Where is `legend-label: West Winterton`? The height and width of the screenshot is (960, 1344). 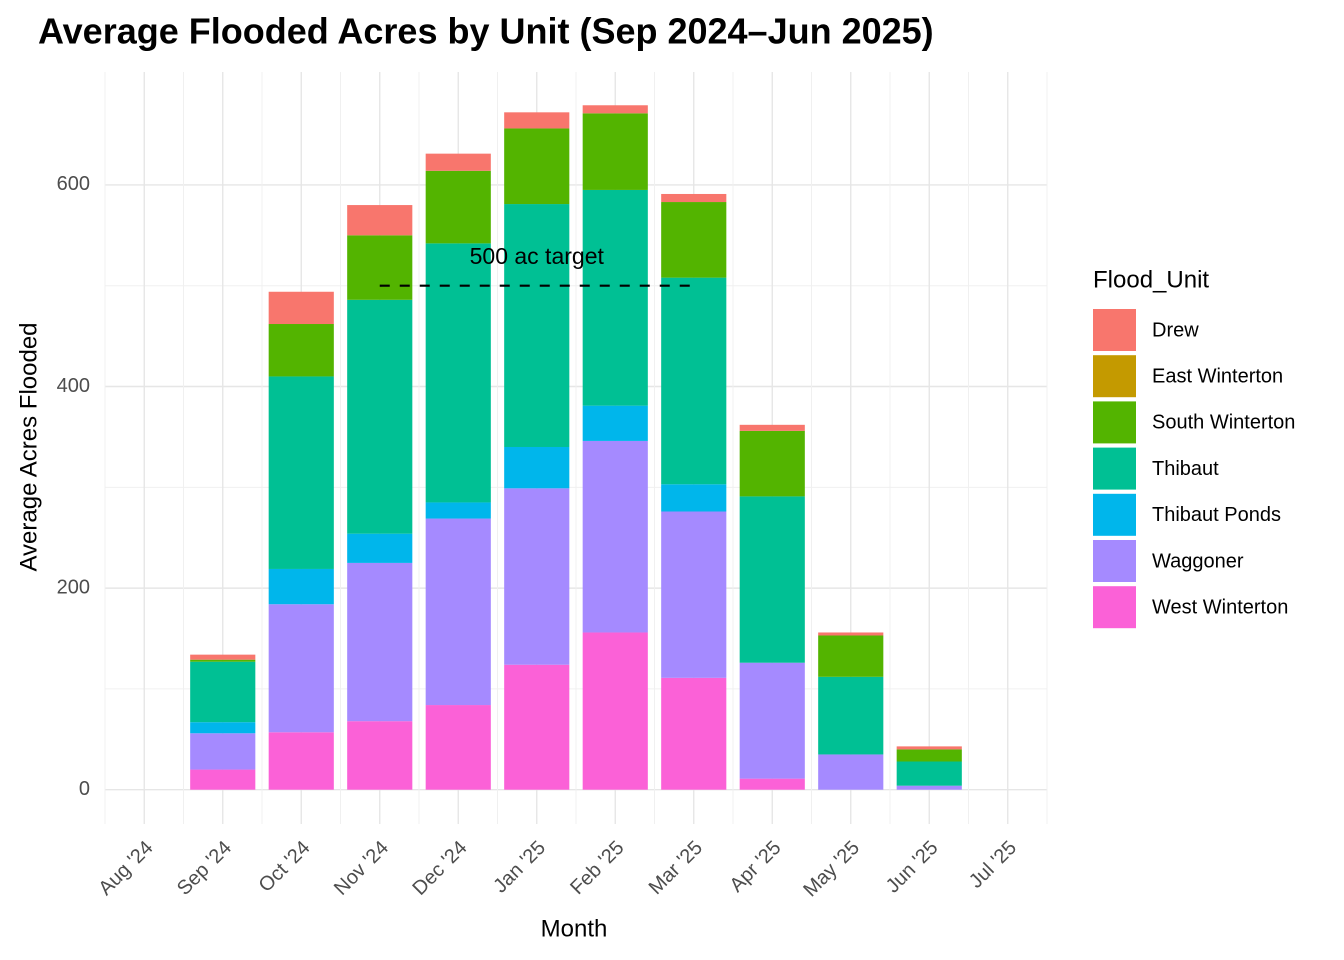 legend-label: West Winterton is located at coordinates (1220, 607).